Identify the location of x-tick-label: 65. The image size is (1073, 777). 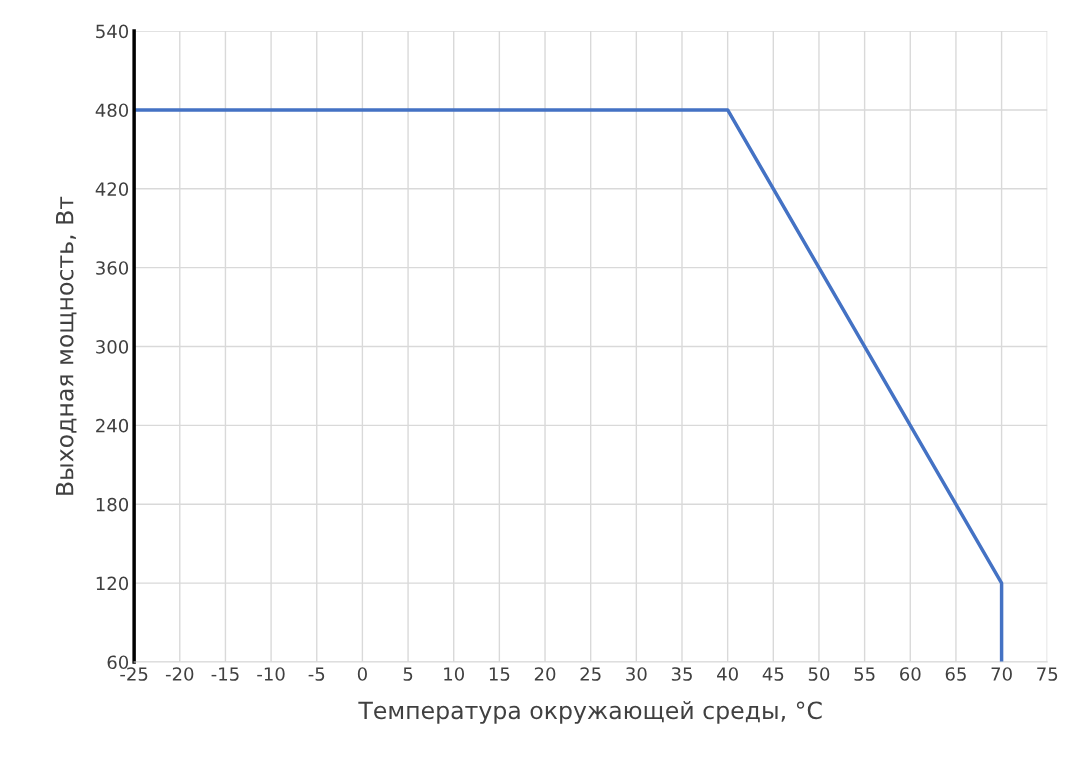
(955, 674).